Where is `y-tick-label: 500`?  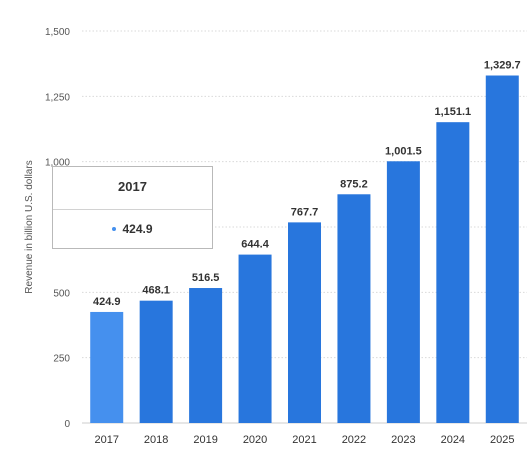 y-tick-label: 500 is located at coordinates (61, 293).